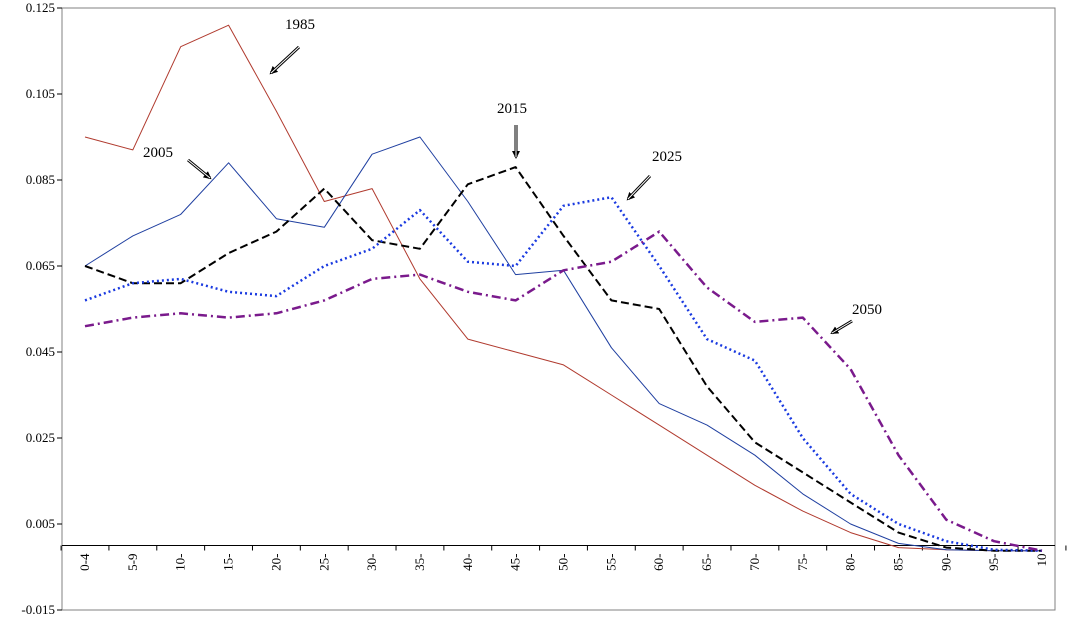 This screenshot has height=620, width=1067. Describe the element at coordinates (654, 175) in the screenshot. I see `annotation-2025: 2025` at that location.